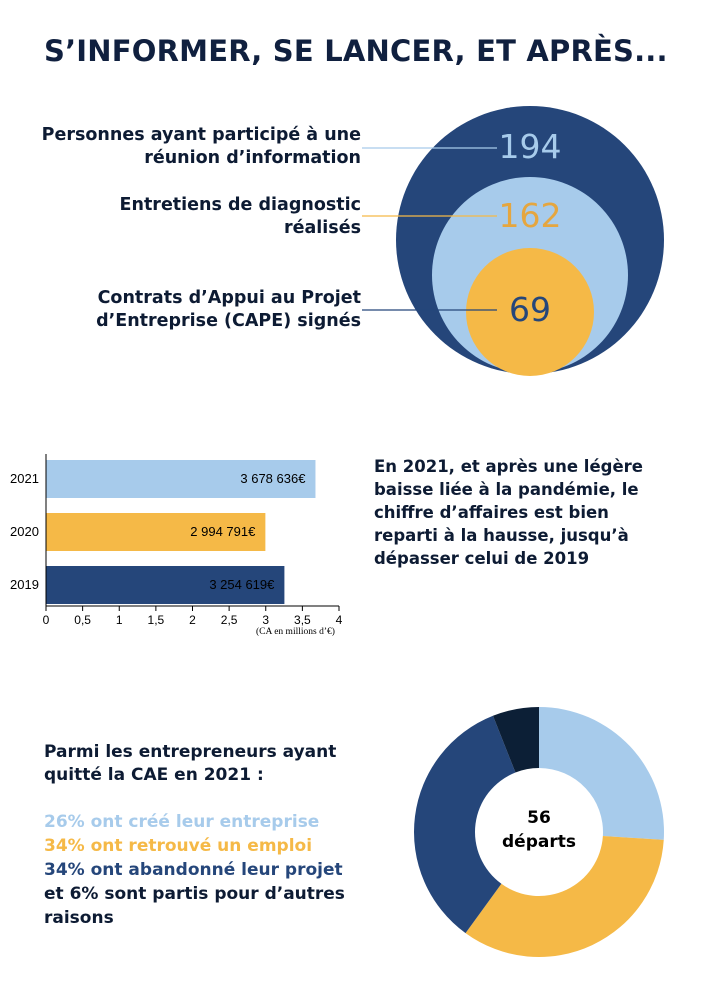 Image resolution: width=707 pixels, height=1000 pixels. What do you see at coordinates (46, 620) in the screenshot?
I see `x-tick-label-0: 0` at bounding box center [46, 620].